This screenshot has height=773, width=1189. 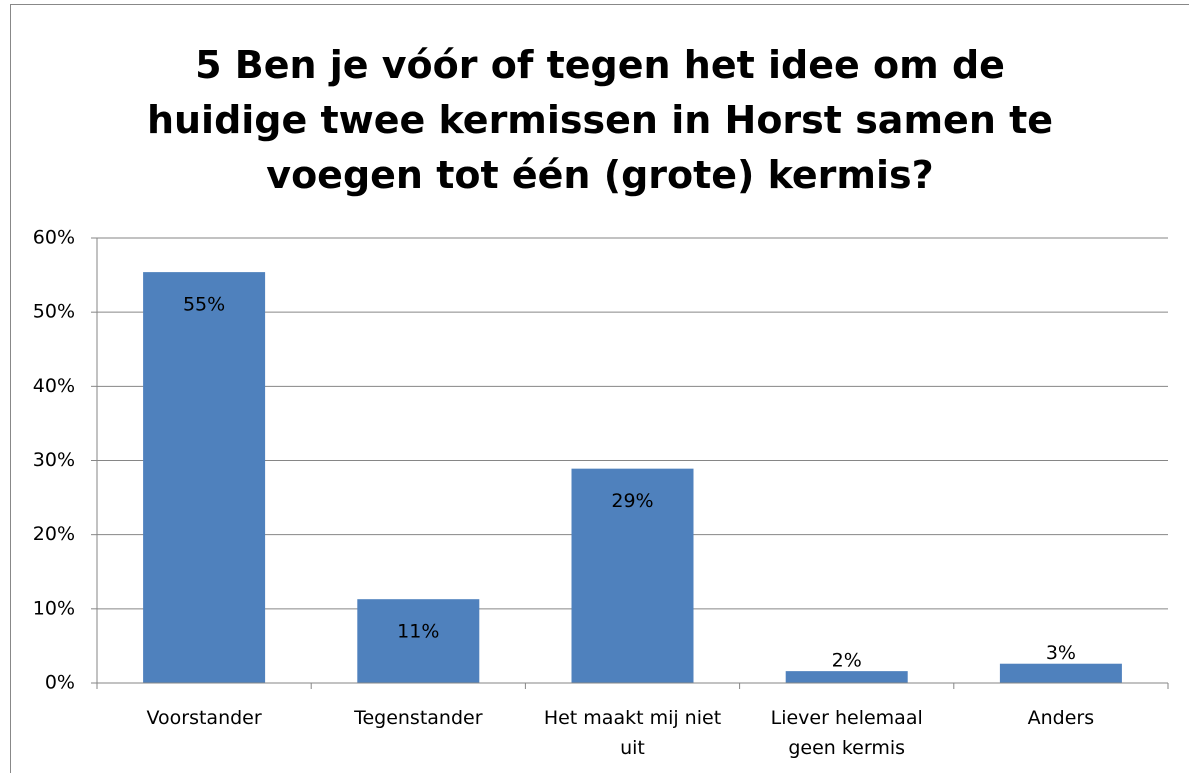 What do you see at coordinates (54, 386) in the screenshot?
I see `y-tick-label: 40%` at bounding box center [54, 386].